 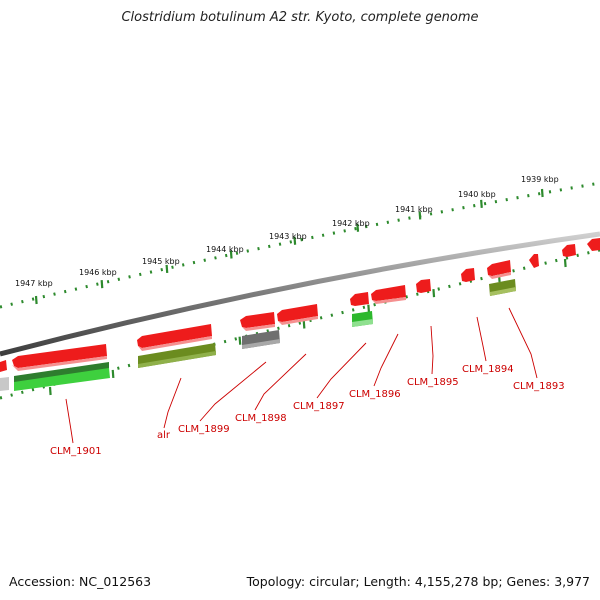 What do you see at coordinates (433, 382) in the screenshot?
I see `gene-label-clm-1895: CLM_1895` at bounding box center [433, 382].